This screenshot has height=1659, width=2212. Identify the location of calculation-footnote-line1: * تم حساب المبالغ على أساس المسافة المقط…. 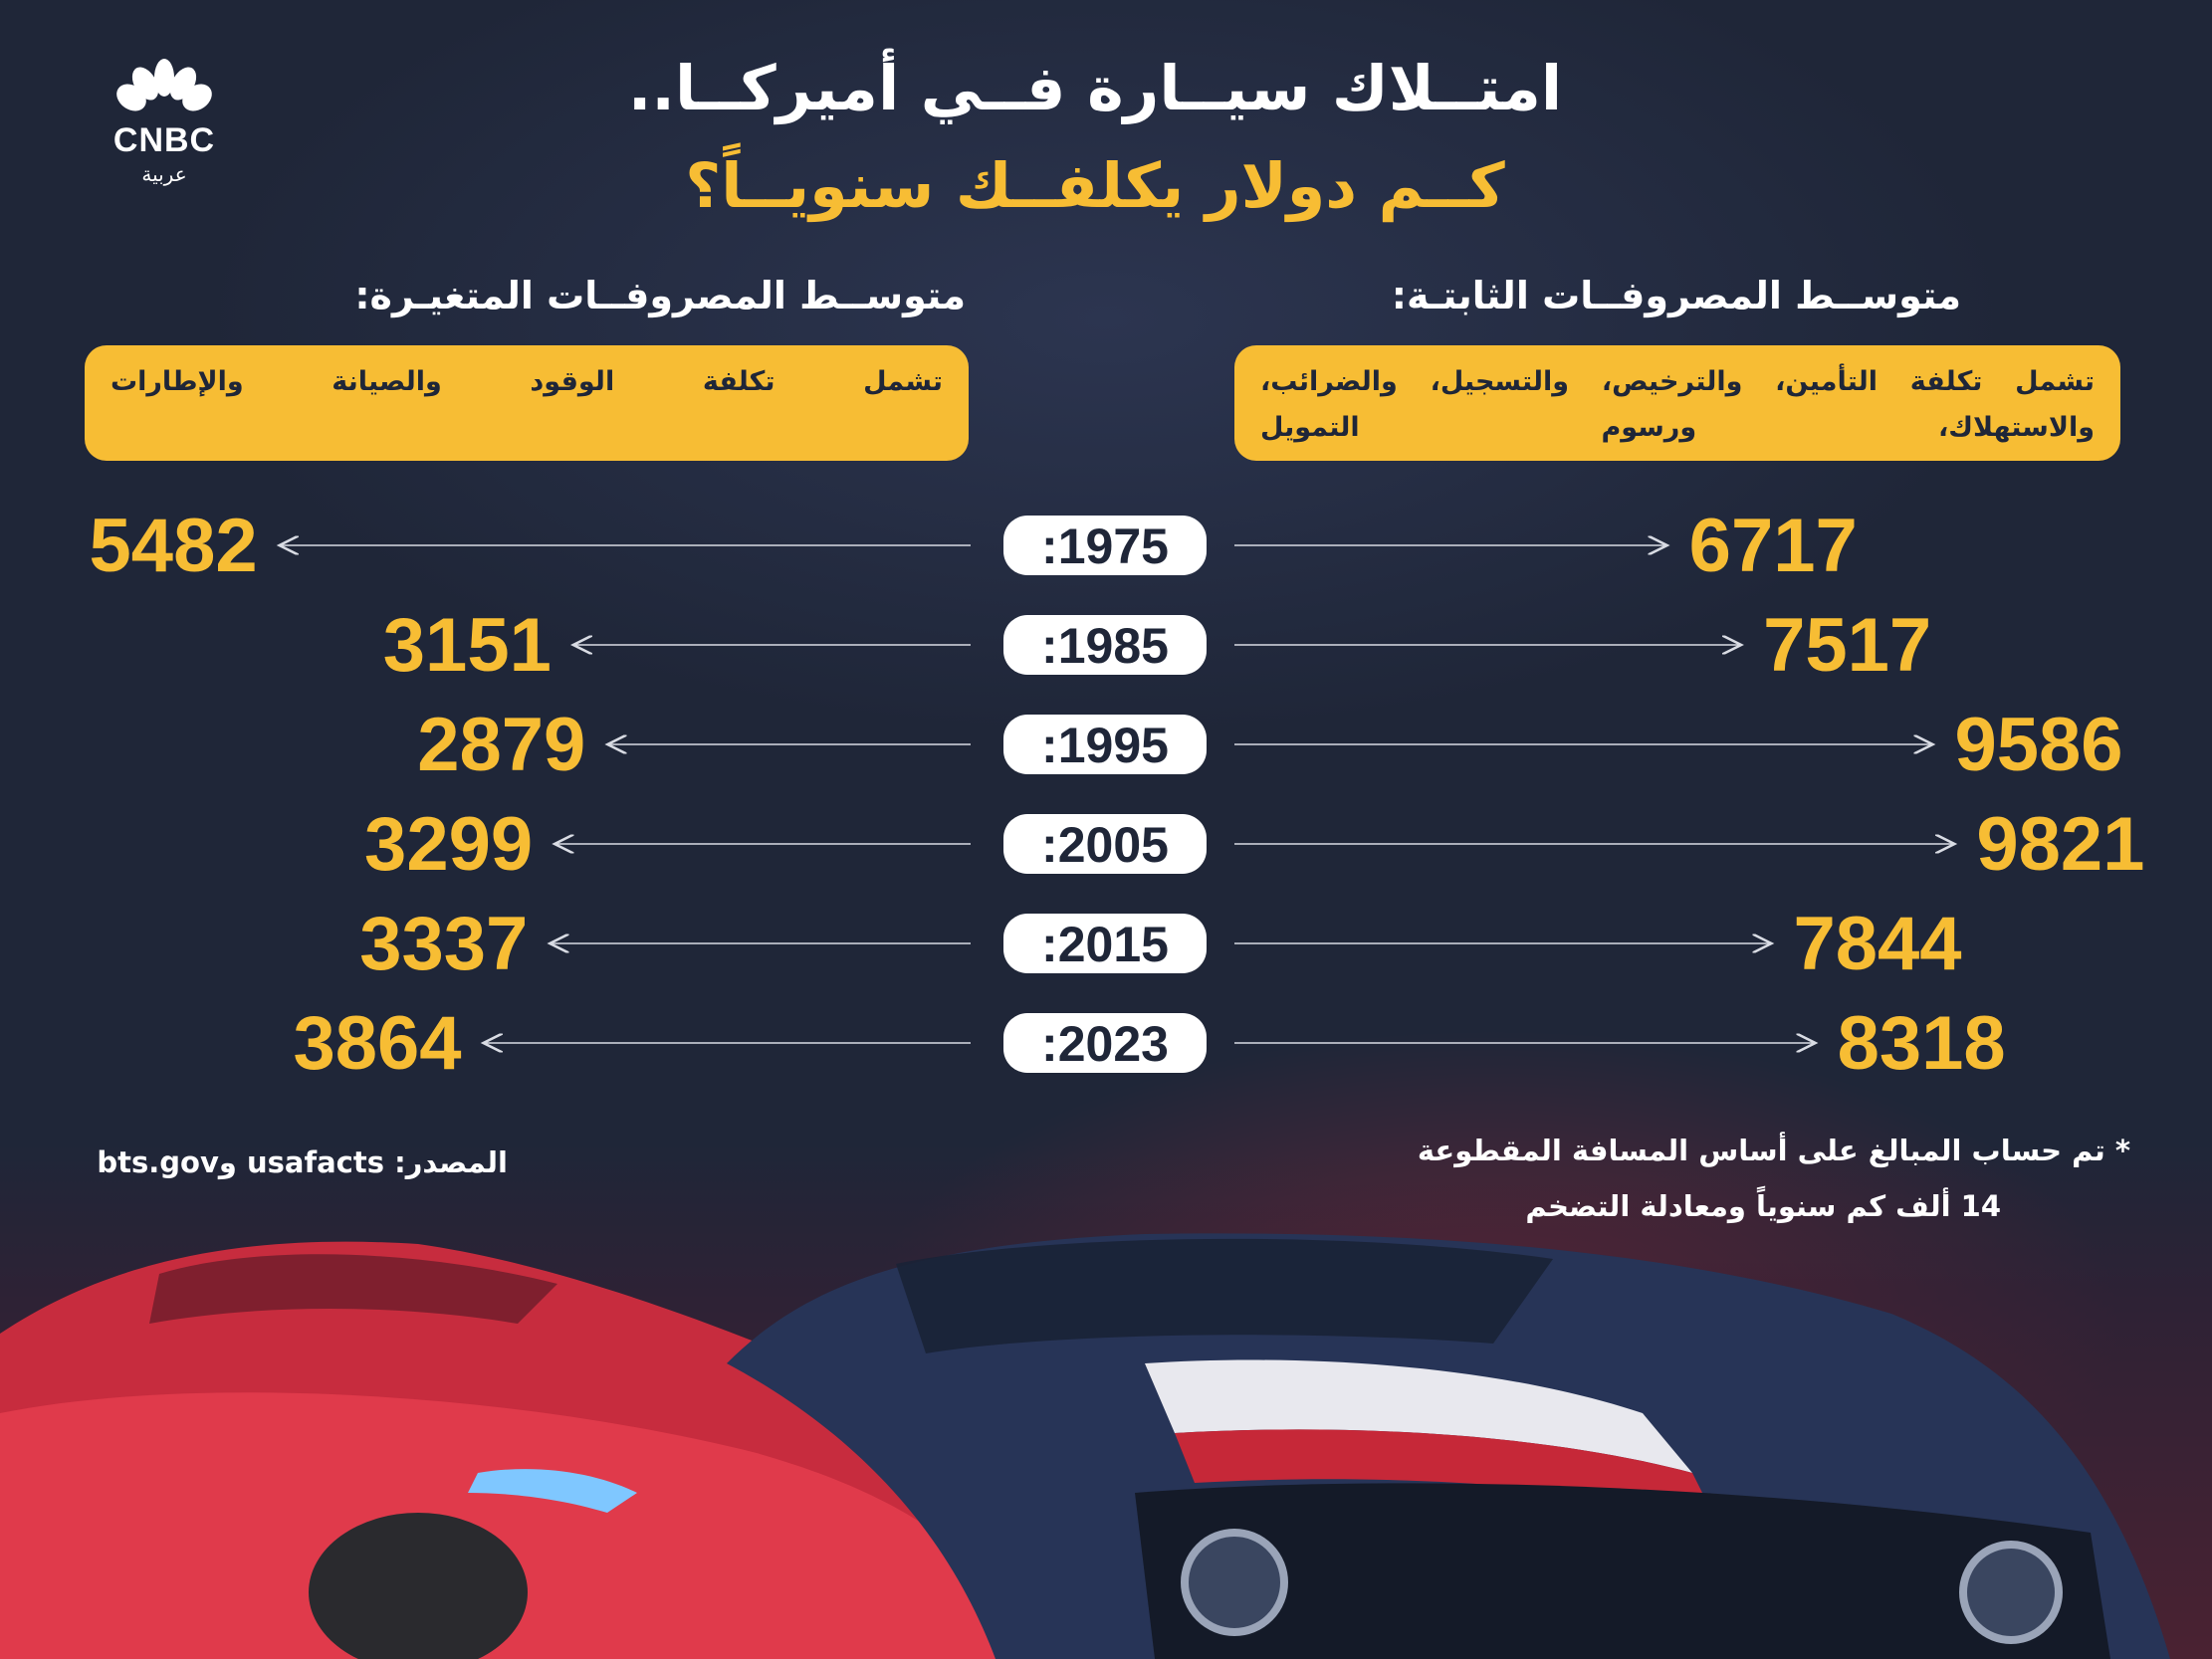
(1773, 1150).